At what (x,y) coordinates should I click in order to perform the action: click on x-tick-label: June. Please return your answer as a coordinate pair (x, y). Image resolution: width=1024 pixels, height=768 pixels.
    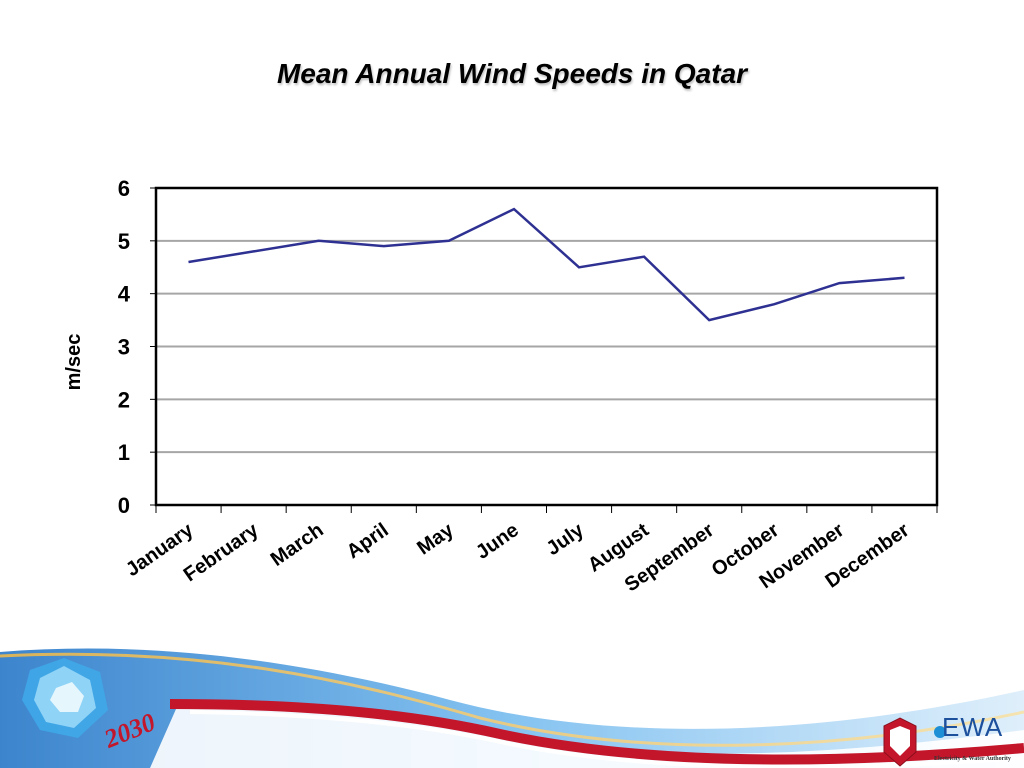
    Looking at the image, I should click on (497, 541).